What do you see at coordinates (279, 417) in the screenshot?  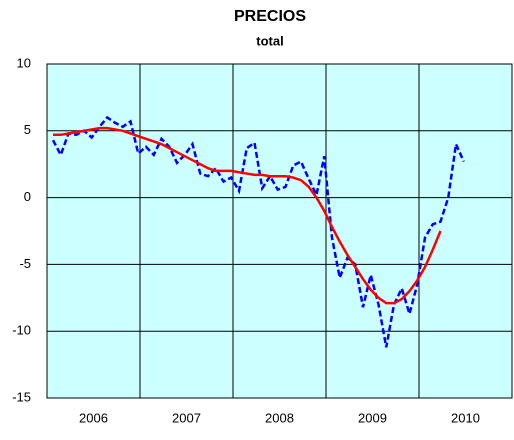 I see `x-tick-label: 2008` at bounding box center [279, 417].